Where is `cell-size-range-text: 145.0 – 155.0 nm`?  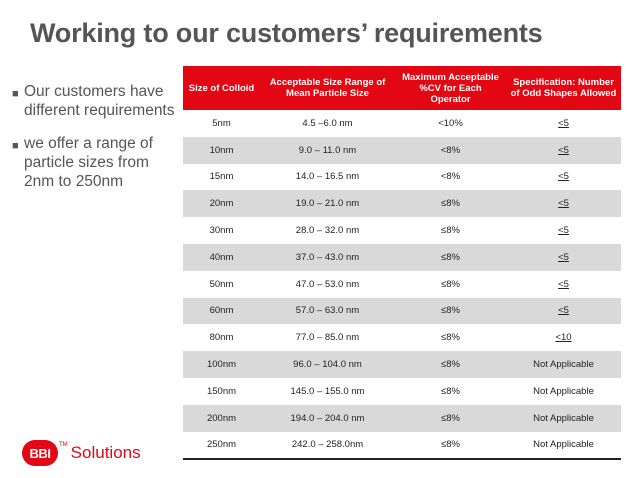 cell-size-range-text: 145.0 – 155.0 nm is located at coordinates (327, 391).